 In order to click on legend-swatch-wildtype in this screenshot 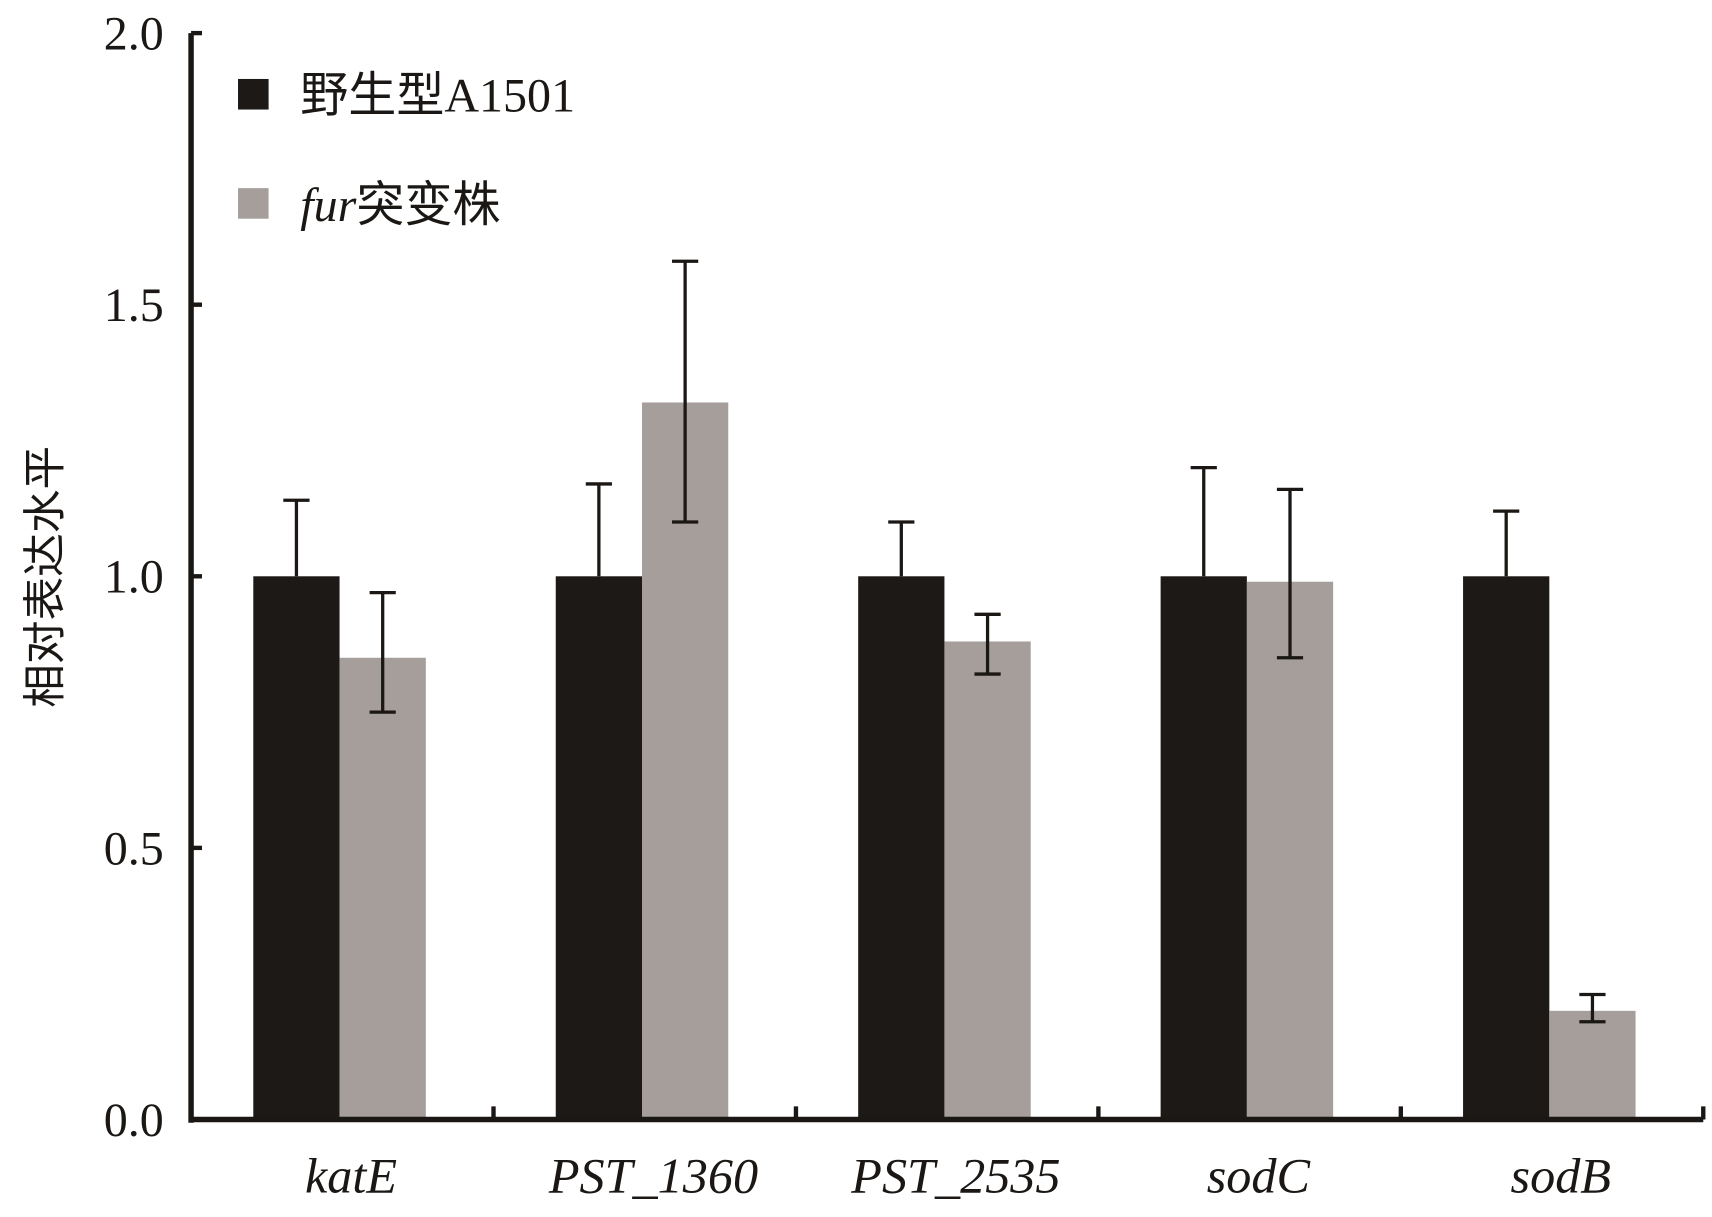, I will do `click(253, 94)`.